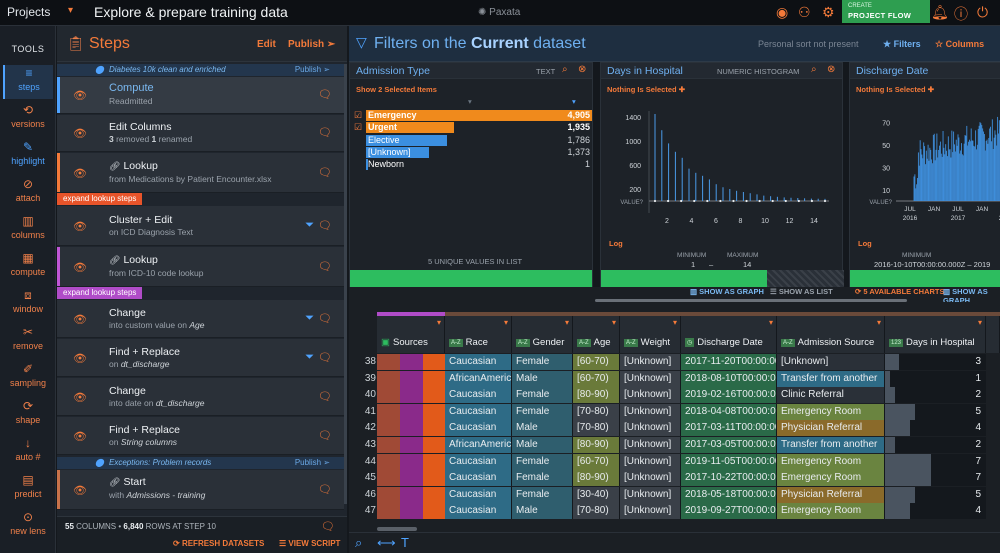 Image resolution: width=1000 pixels, height=553 pixels. Describe the element at coordinates (729, 461) in the screenshot. I see `cell-date: 2019-11-05T00:00:00` at that location.